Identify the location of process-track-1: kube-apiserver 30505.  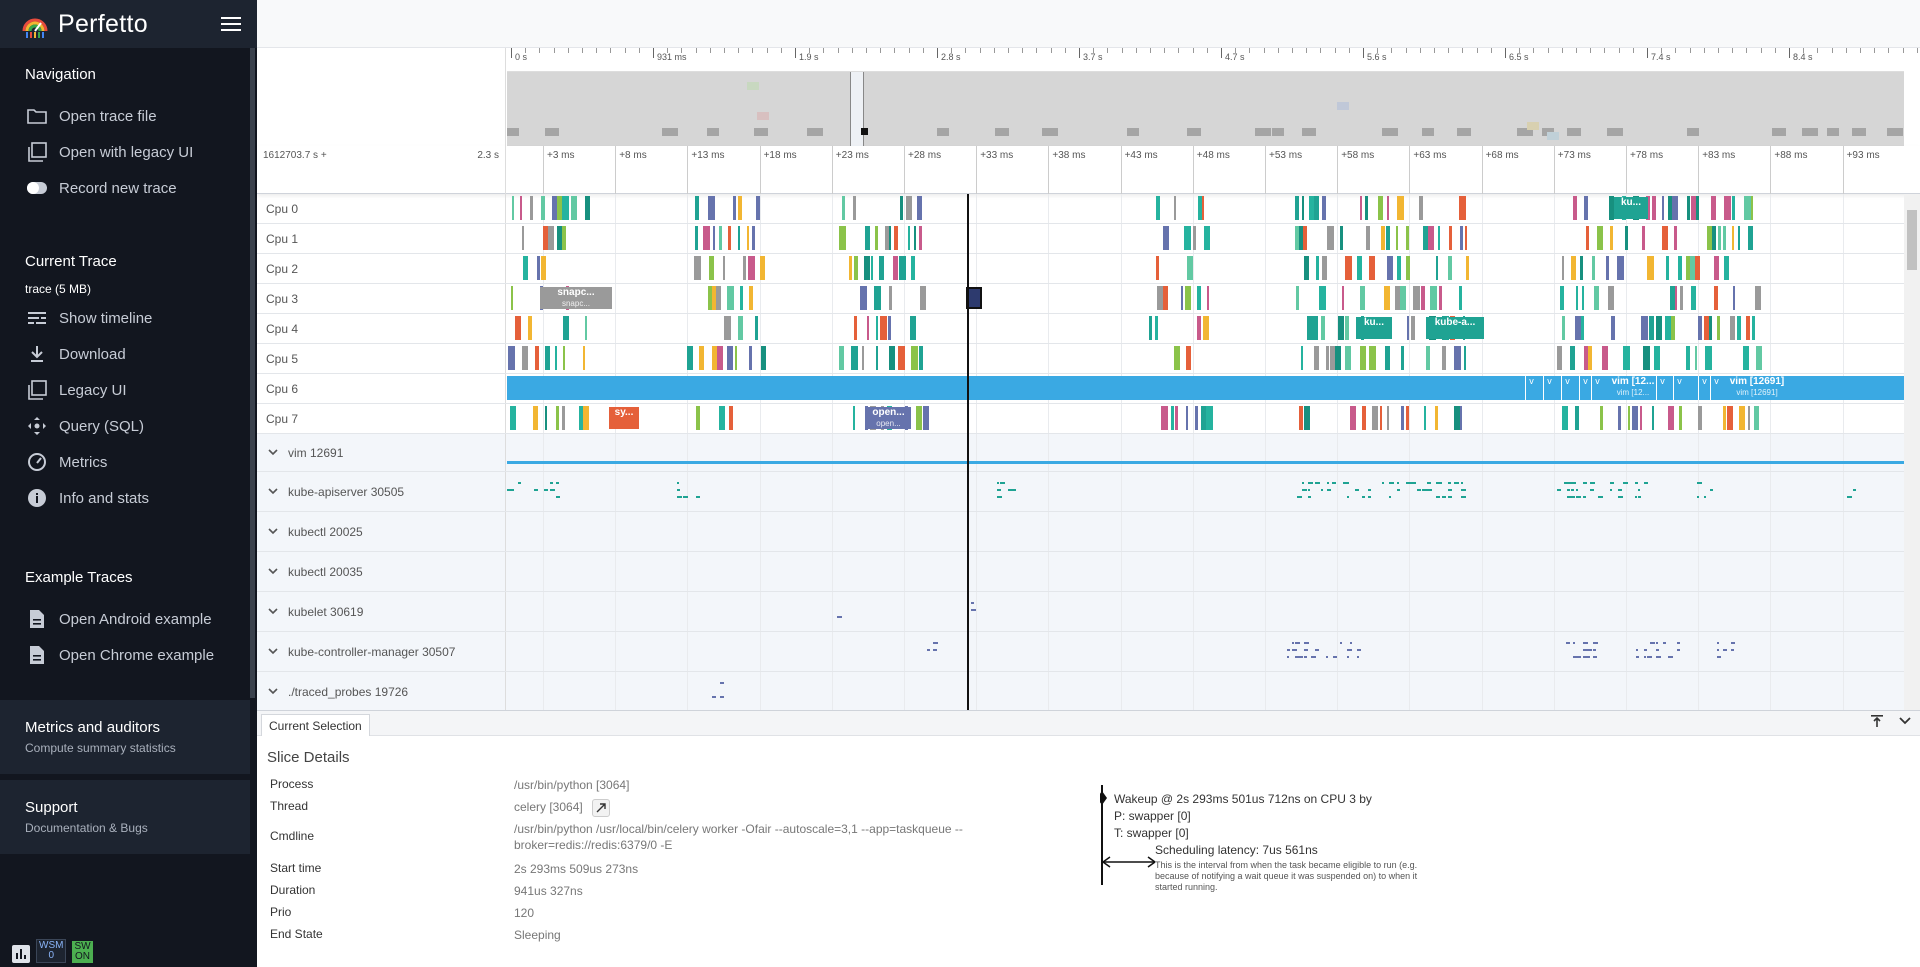
(1086, 492).